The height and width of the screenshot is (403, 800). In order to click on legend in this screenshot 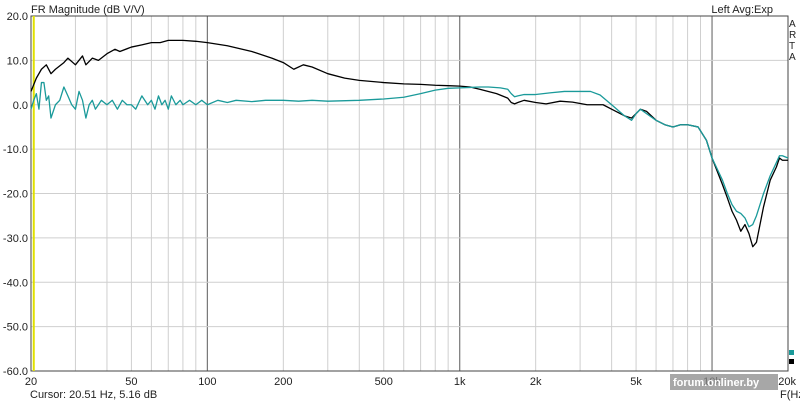, I will do `click(791, 357)`.